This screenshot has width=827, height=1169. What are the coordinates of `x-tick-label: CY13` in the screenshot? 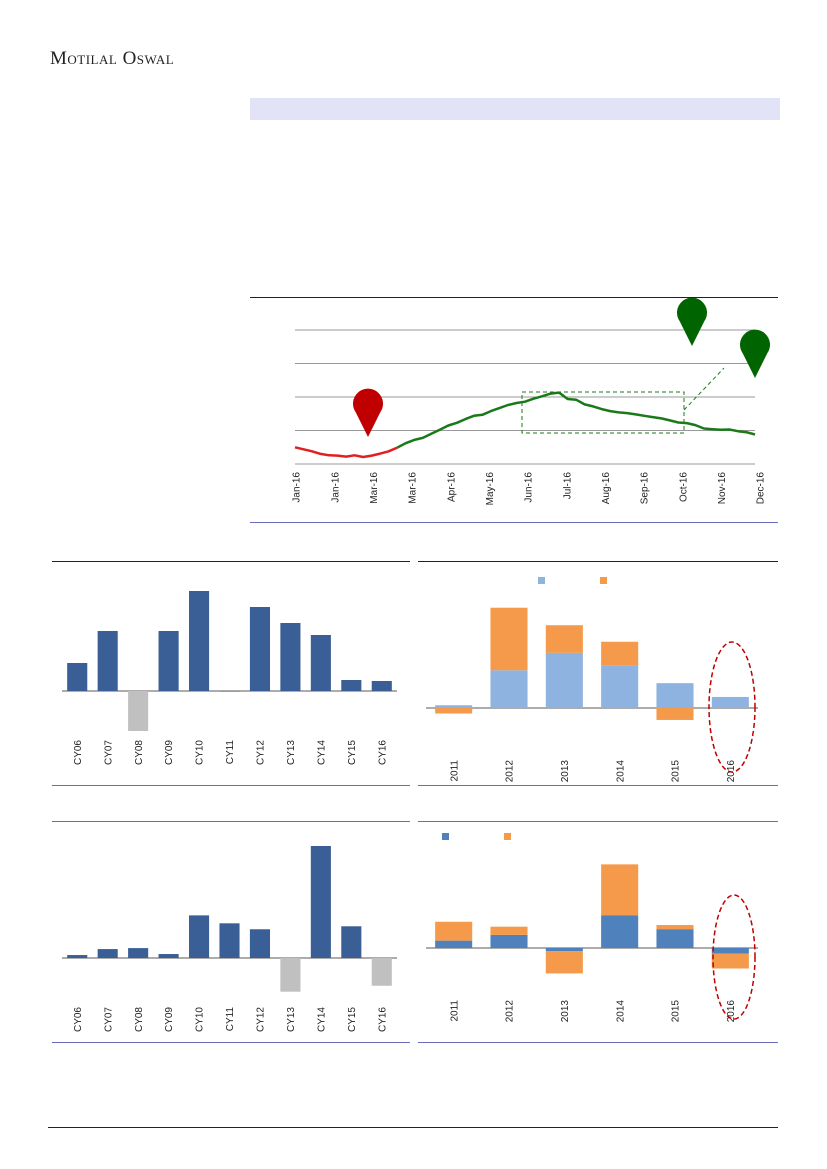 It's located at (291, 1019).